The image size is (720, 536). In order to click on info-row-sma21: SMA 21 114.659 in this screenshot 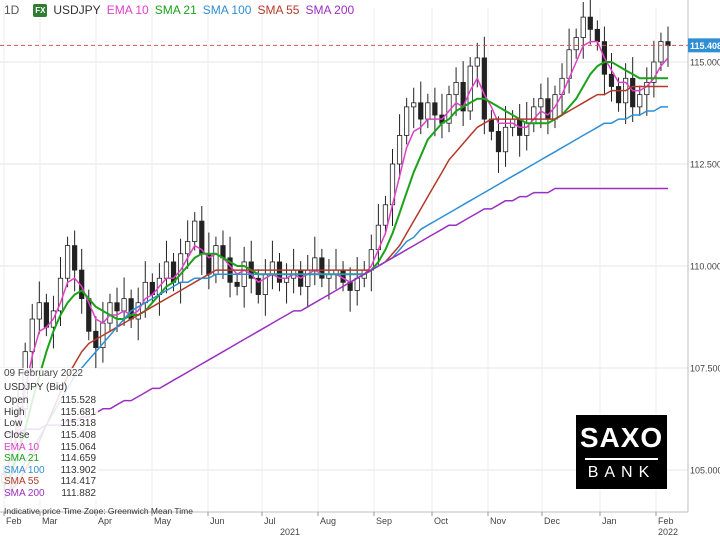, I will do `click(51, 459)`.